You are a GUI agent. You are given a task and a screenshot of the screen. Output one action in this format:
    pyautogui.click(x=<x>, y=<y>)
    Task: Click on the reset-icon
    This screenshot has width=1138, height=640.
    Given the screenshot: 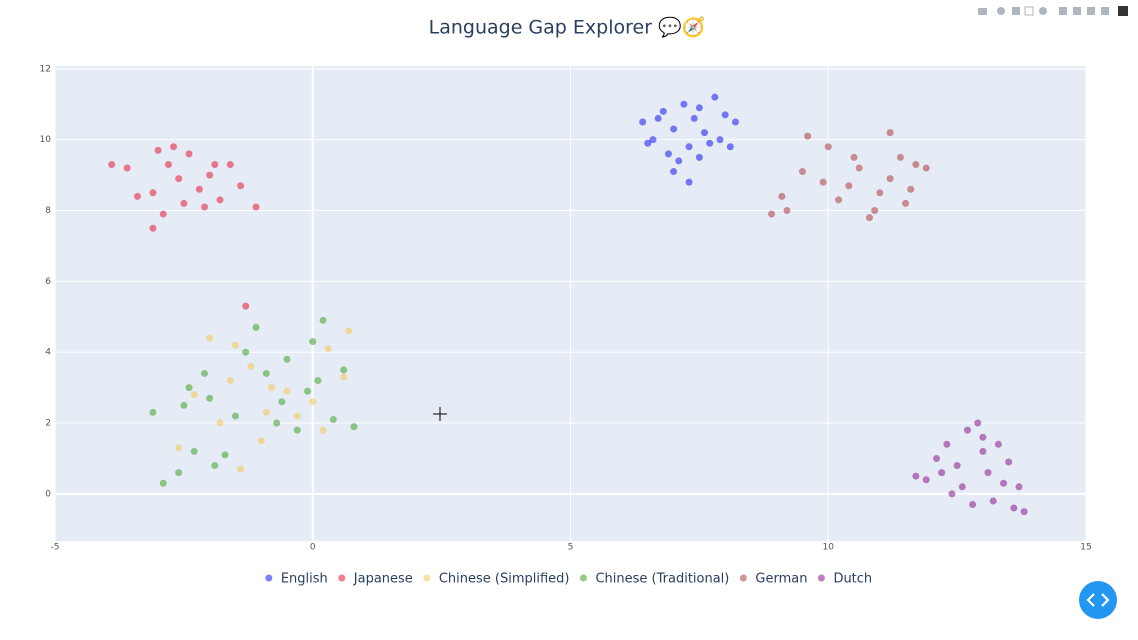 What is the action you would take?
    pyautogui.click(x=1105, y=11)
    